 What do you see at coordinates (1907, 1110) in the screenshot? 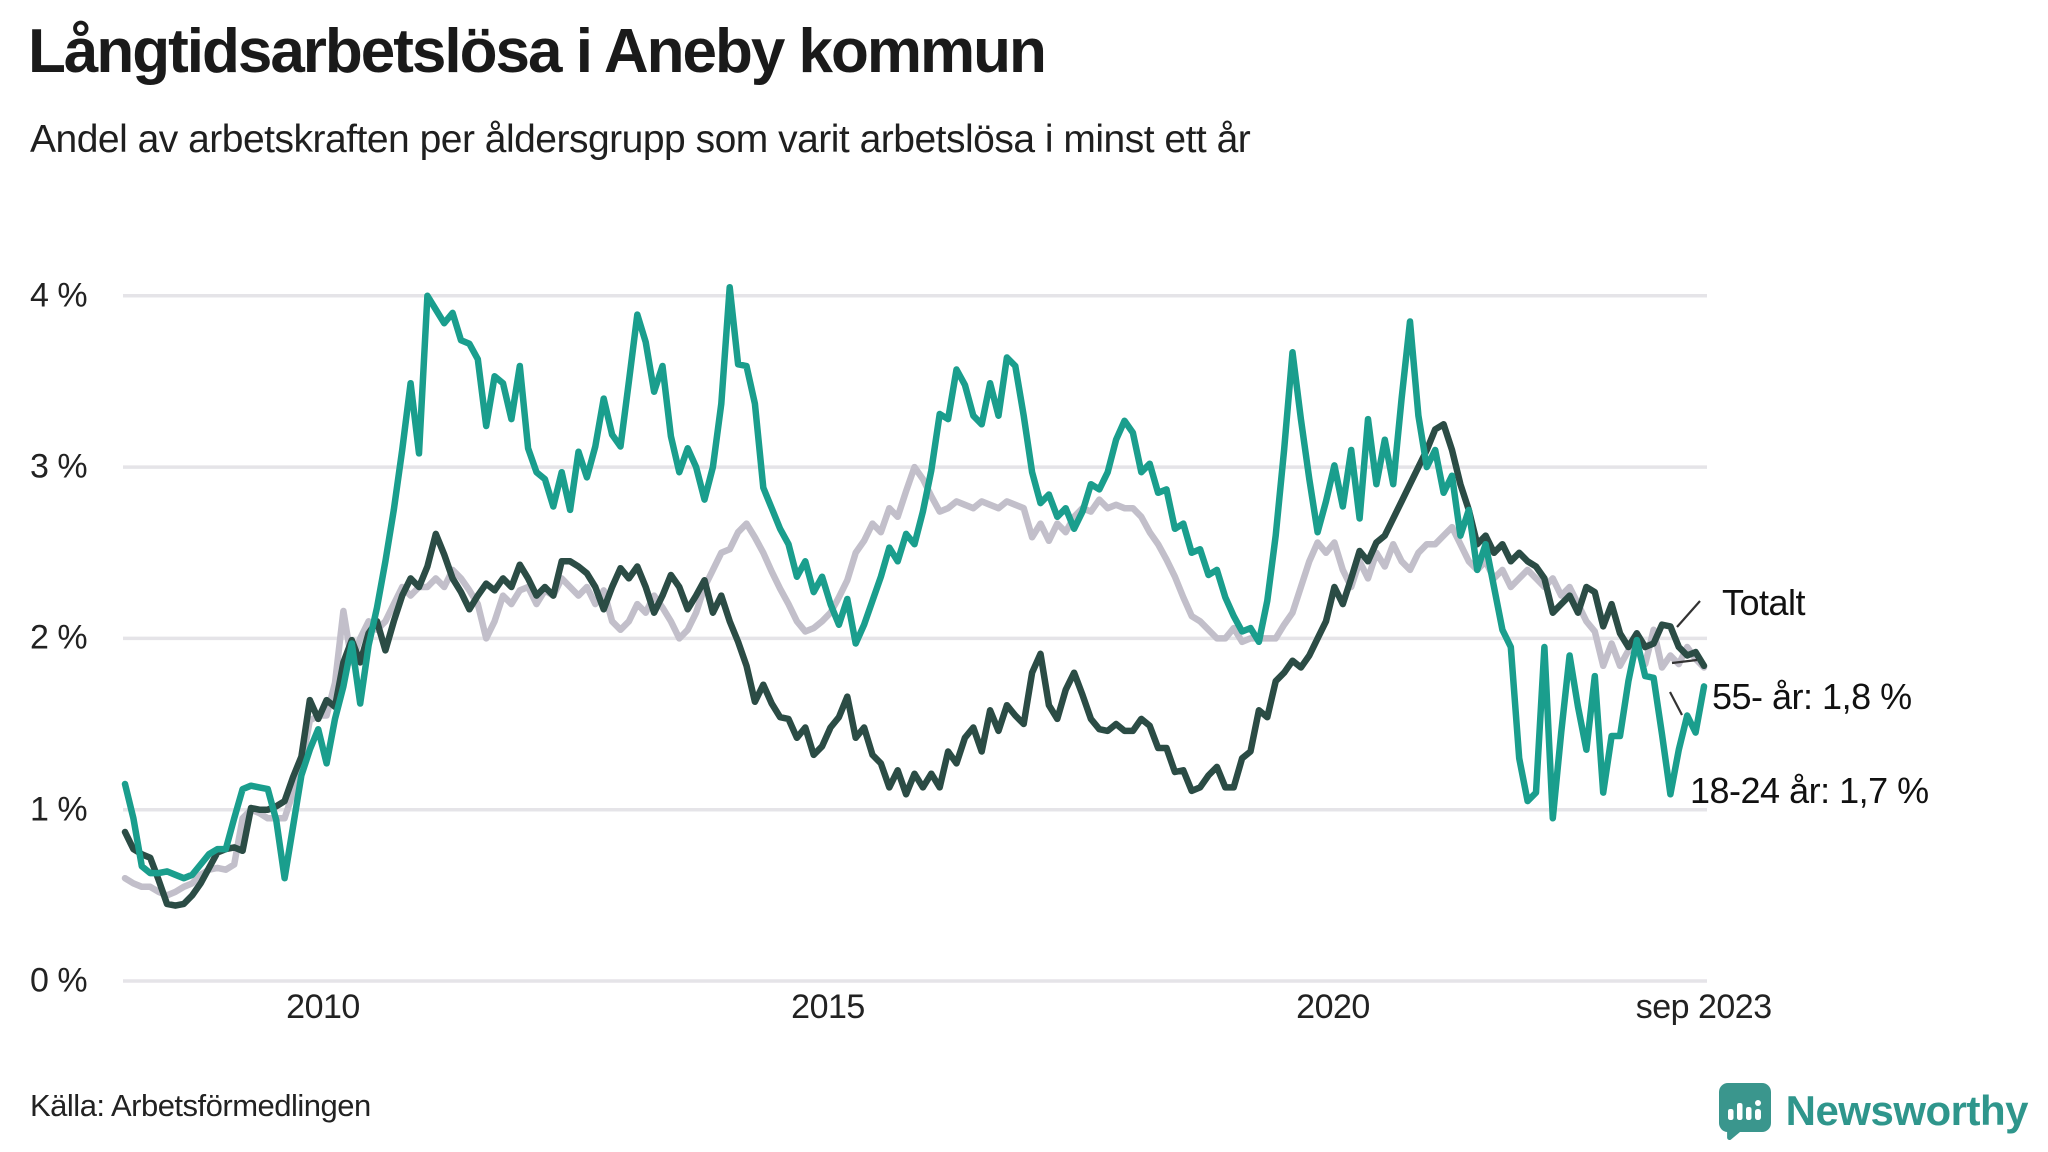
I see `newsworthy-logo-text: Newsworthy` at bounding box center [1907, 1110].